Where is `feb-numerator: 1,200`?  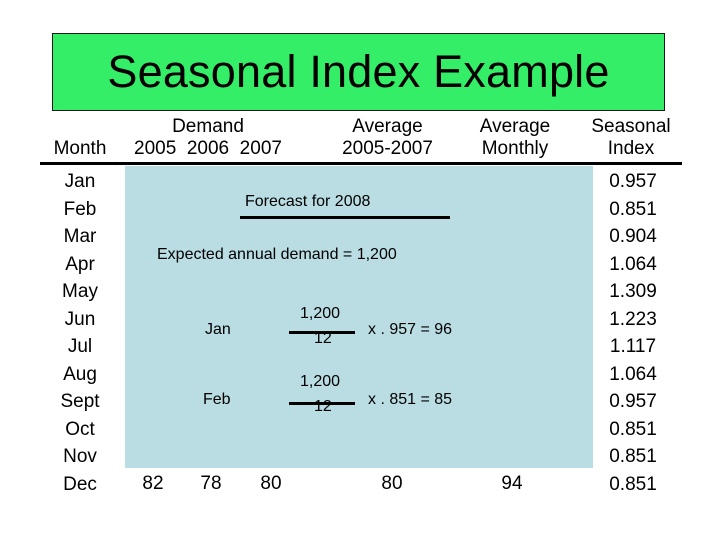 feb-numerator: 1,200 is located at coordinates (320, 381).